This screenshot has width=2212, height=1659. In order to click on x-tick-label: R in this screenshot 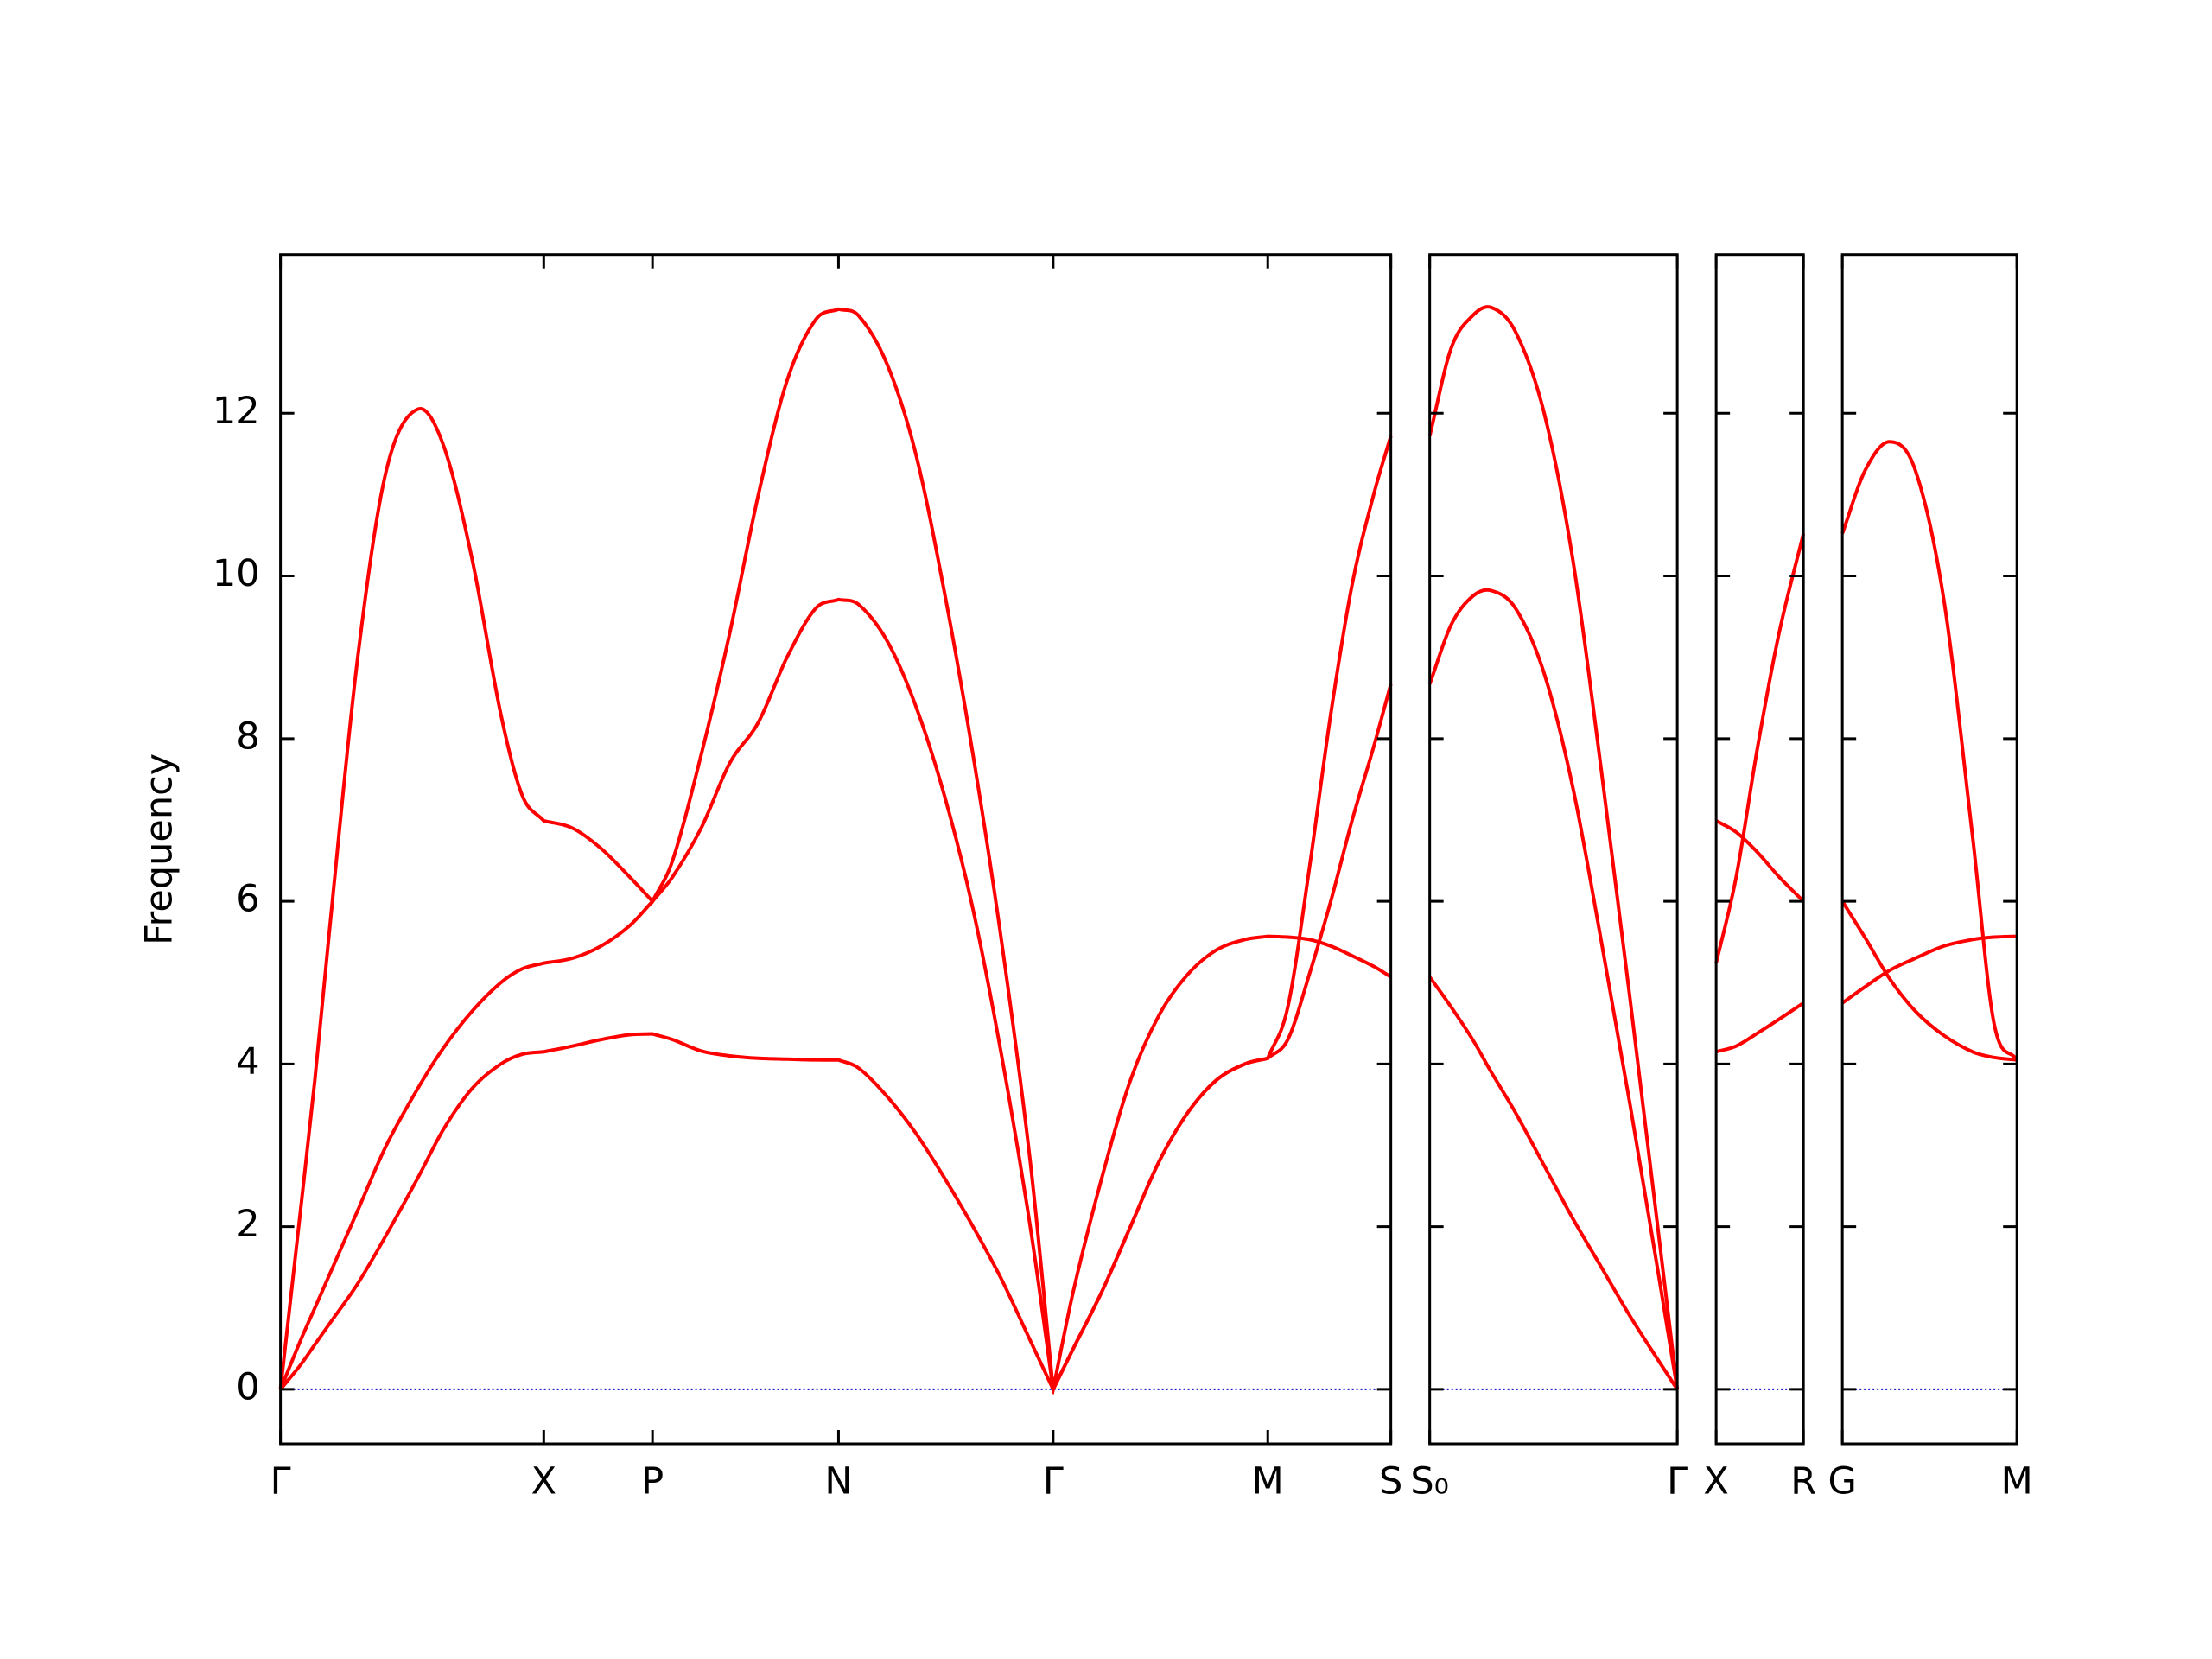, I will do `click(1803, 1481)`.